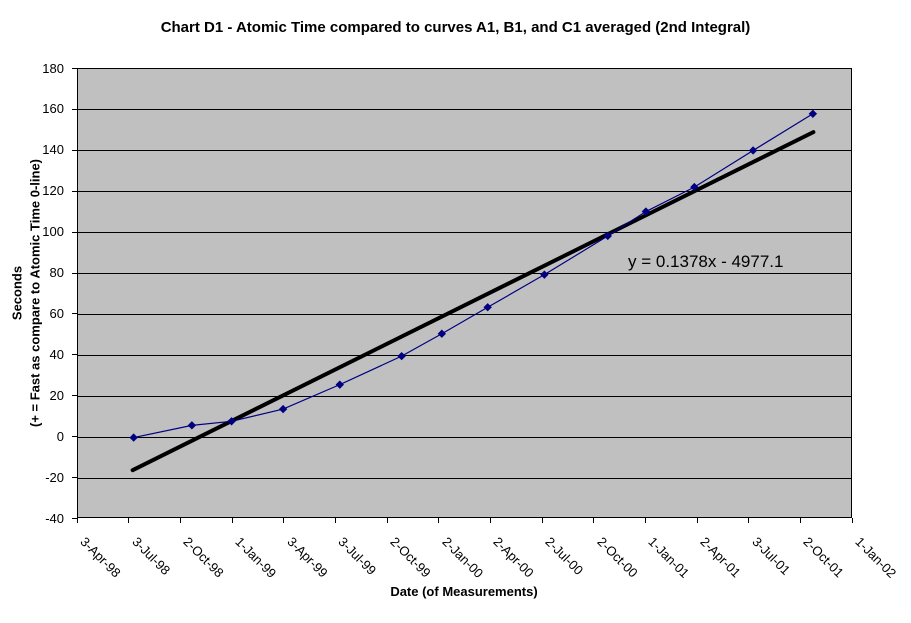 This screenshot has width=911, height=623. I want to click on x-tick-label: 2-Oct-00, so click(617, 557).